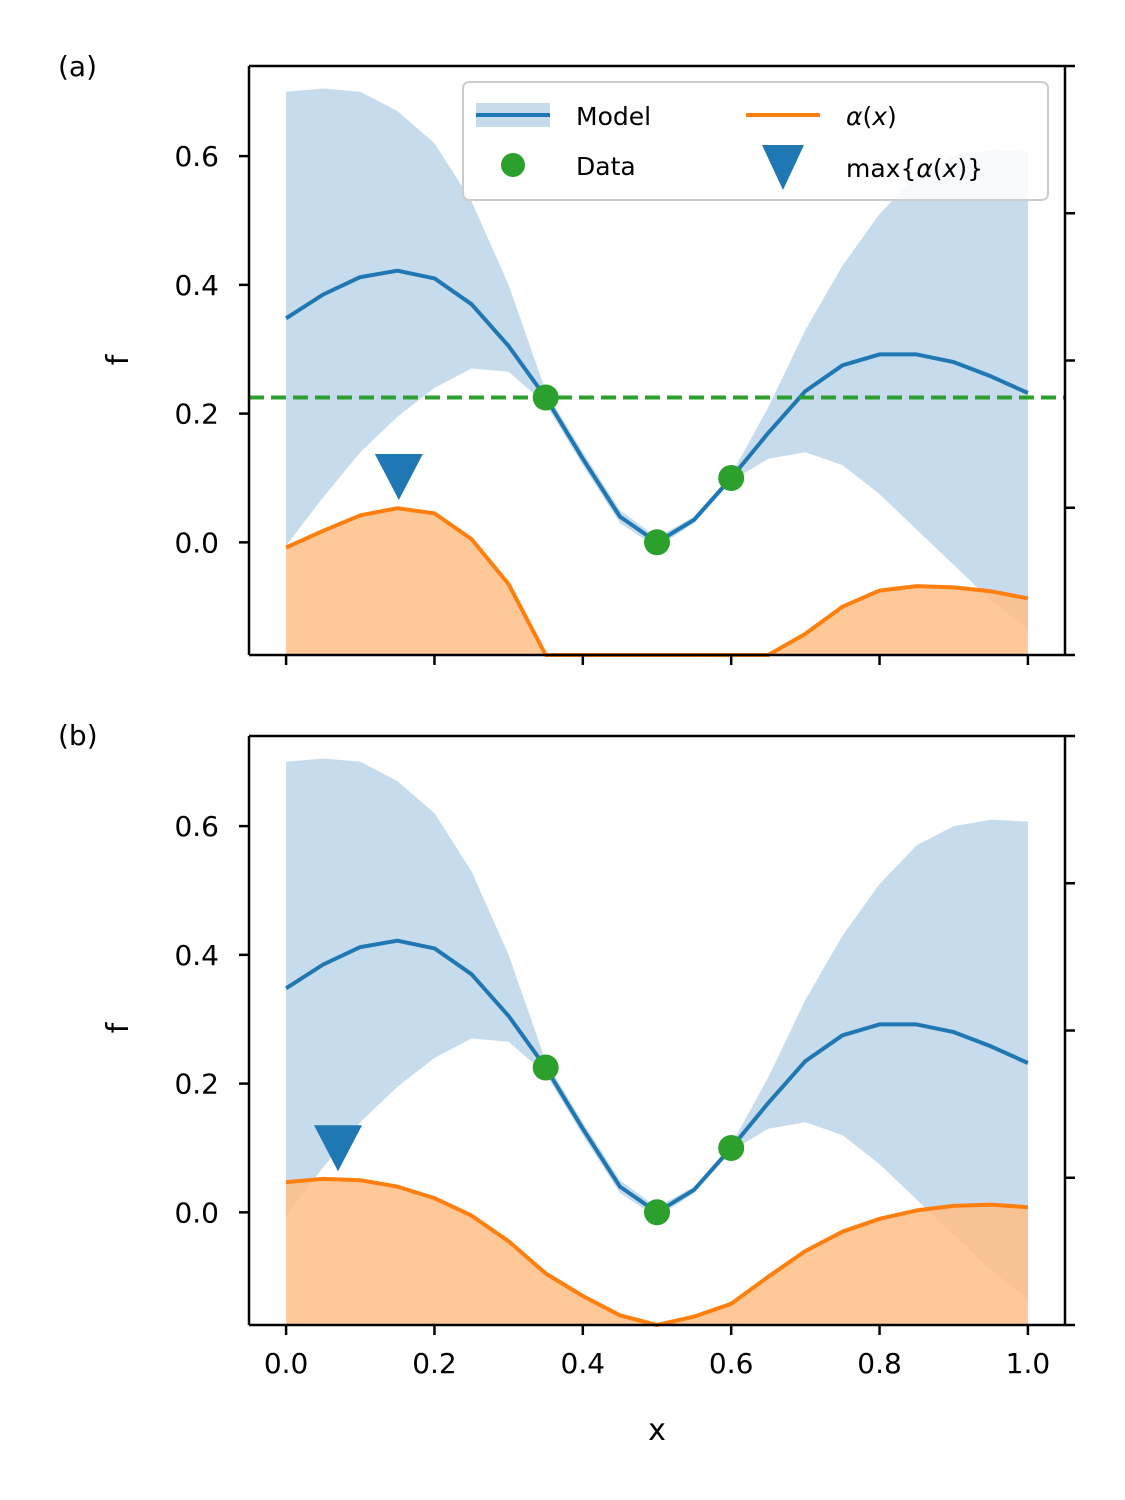 Image resolution: width=1125 pixels, height=1500 pixels. What do you see at coordinates (196, 156) in the screenshot?
I see `panel-a-ytick-label: 0.6` at bounding box center [196, 156].